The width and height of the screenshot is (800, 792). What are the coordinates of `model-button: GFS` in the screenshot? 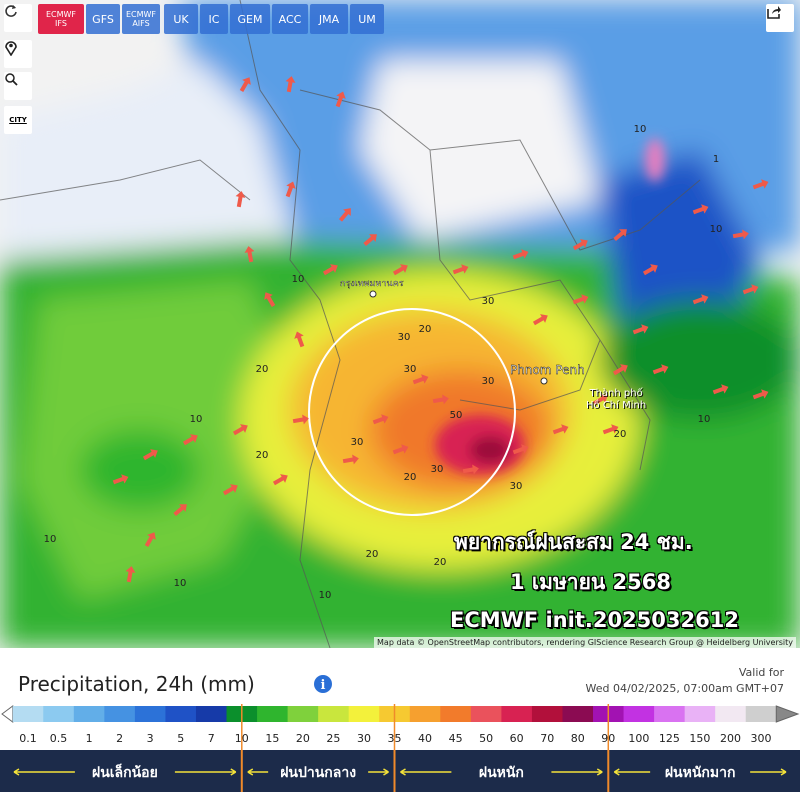 It's located at (103, 19).